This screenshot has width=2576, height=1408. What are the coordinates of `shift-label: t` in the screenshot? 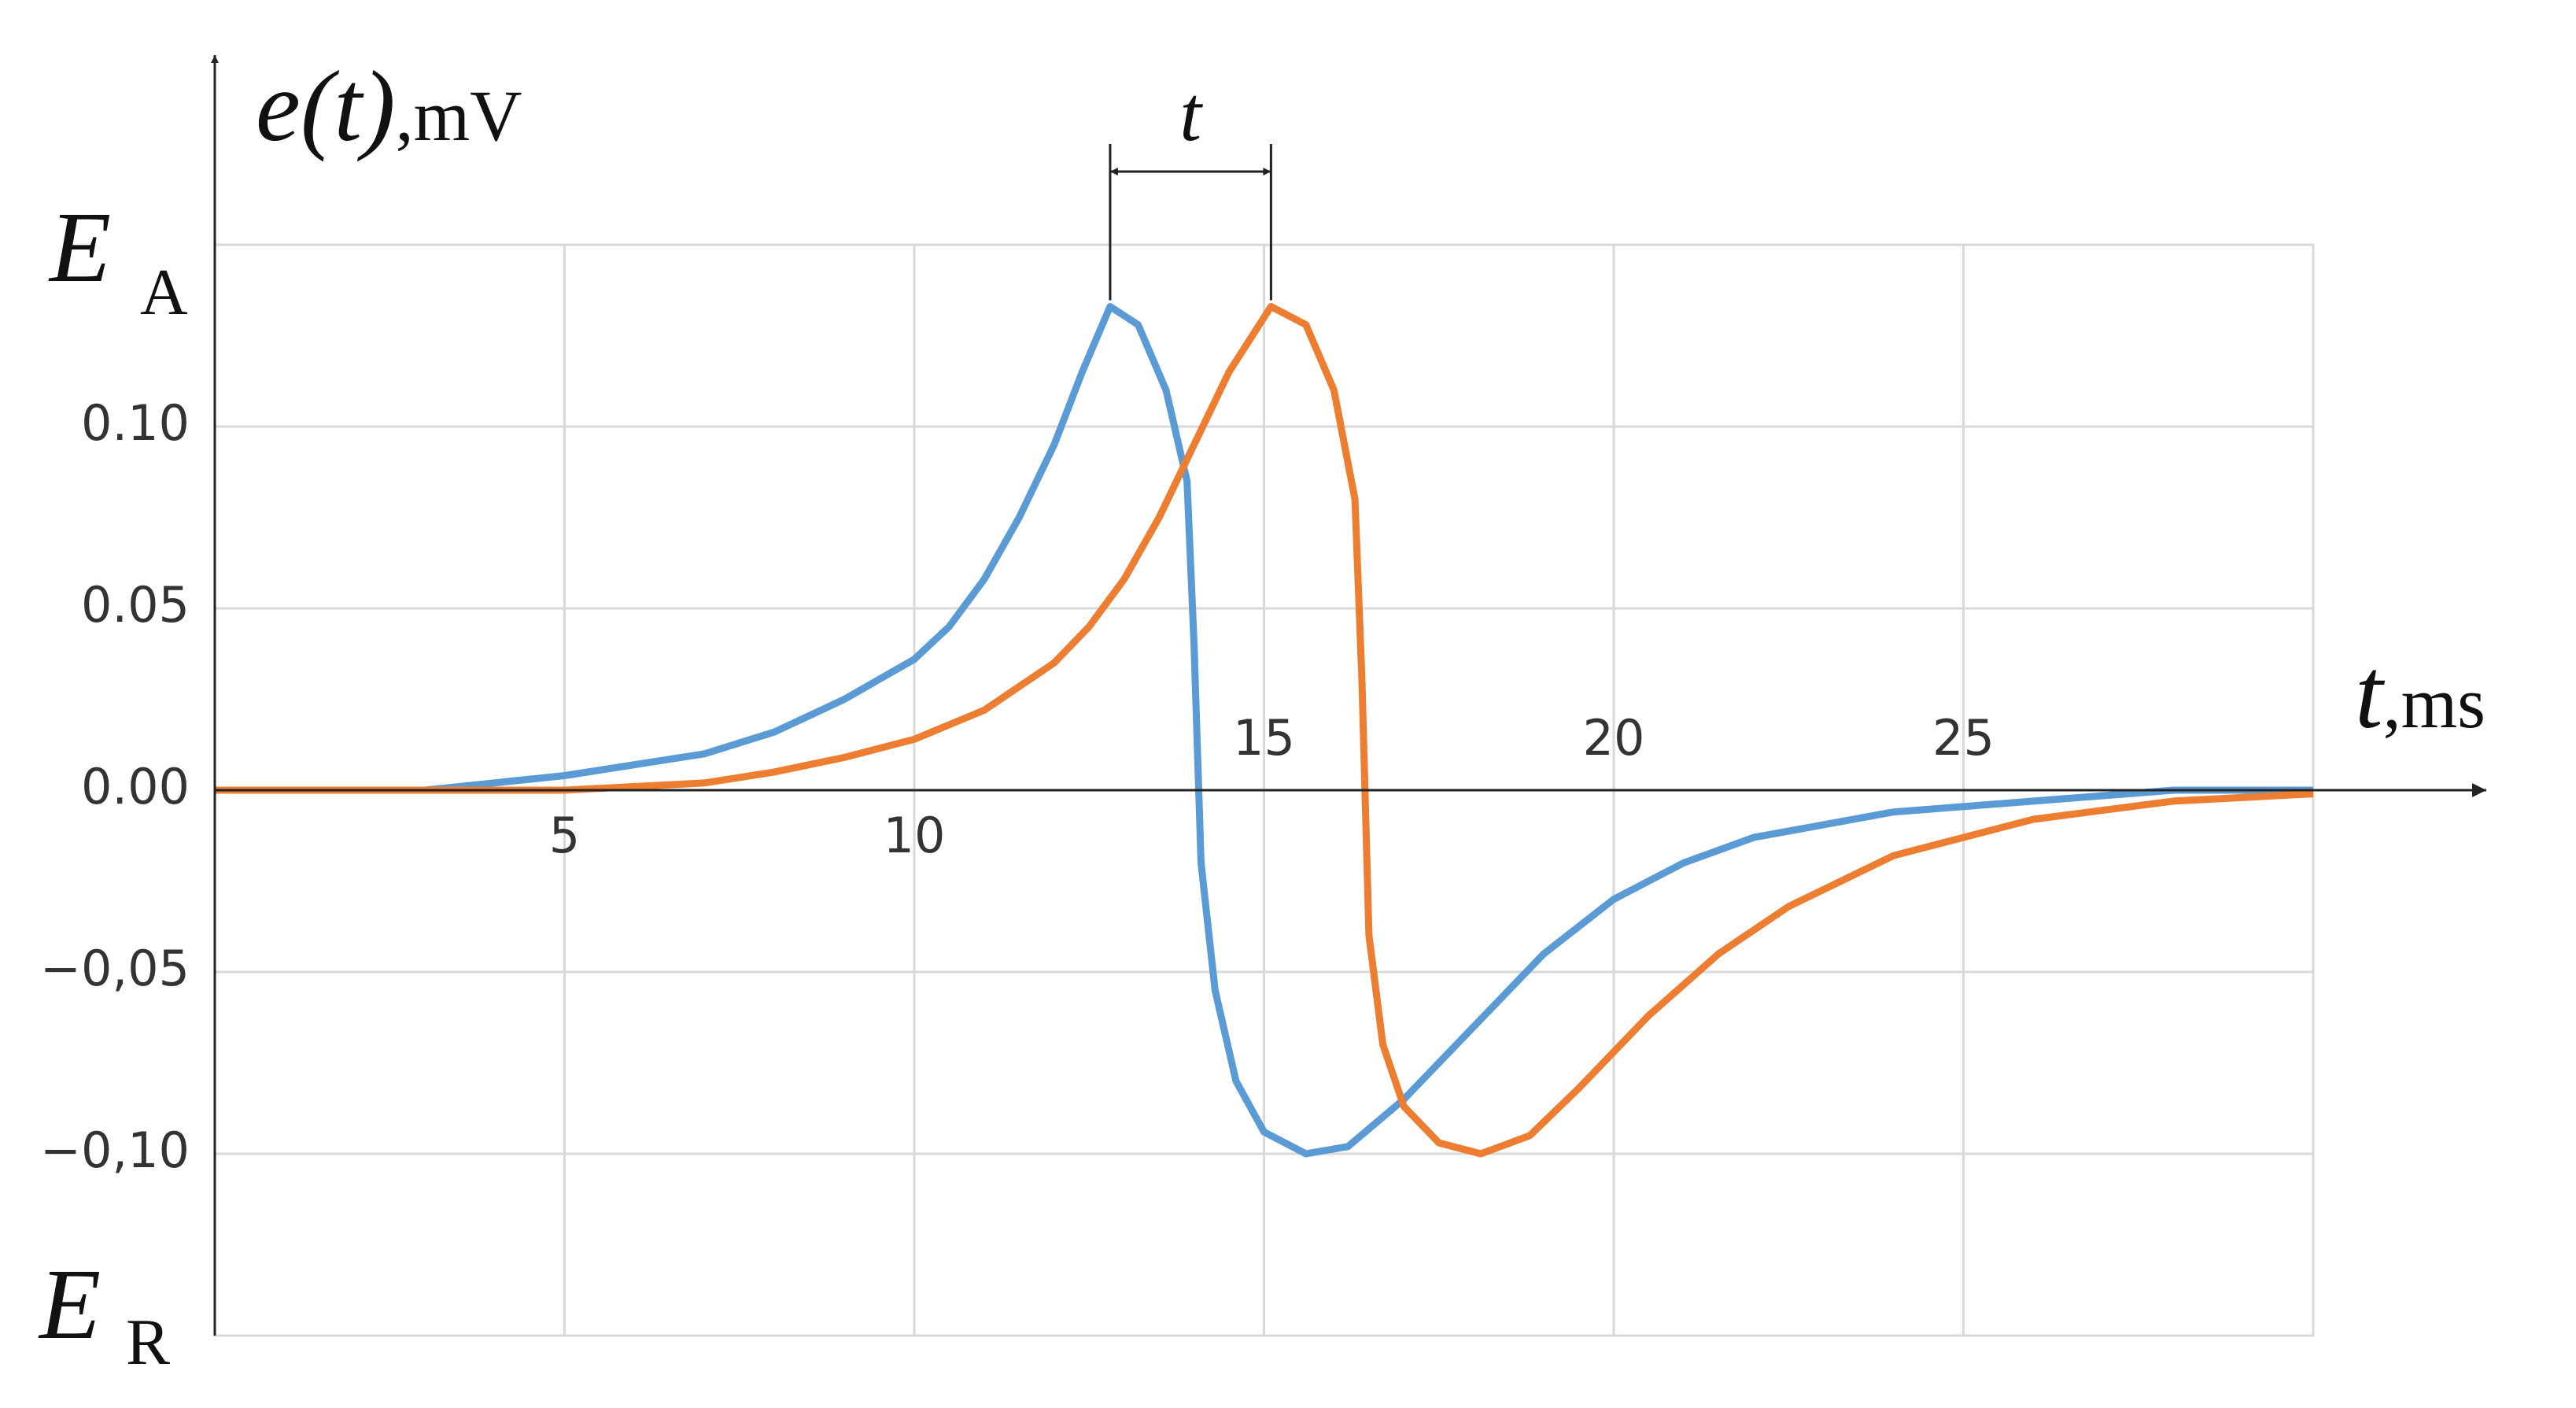 It's located at (1191, 113).